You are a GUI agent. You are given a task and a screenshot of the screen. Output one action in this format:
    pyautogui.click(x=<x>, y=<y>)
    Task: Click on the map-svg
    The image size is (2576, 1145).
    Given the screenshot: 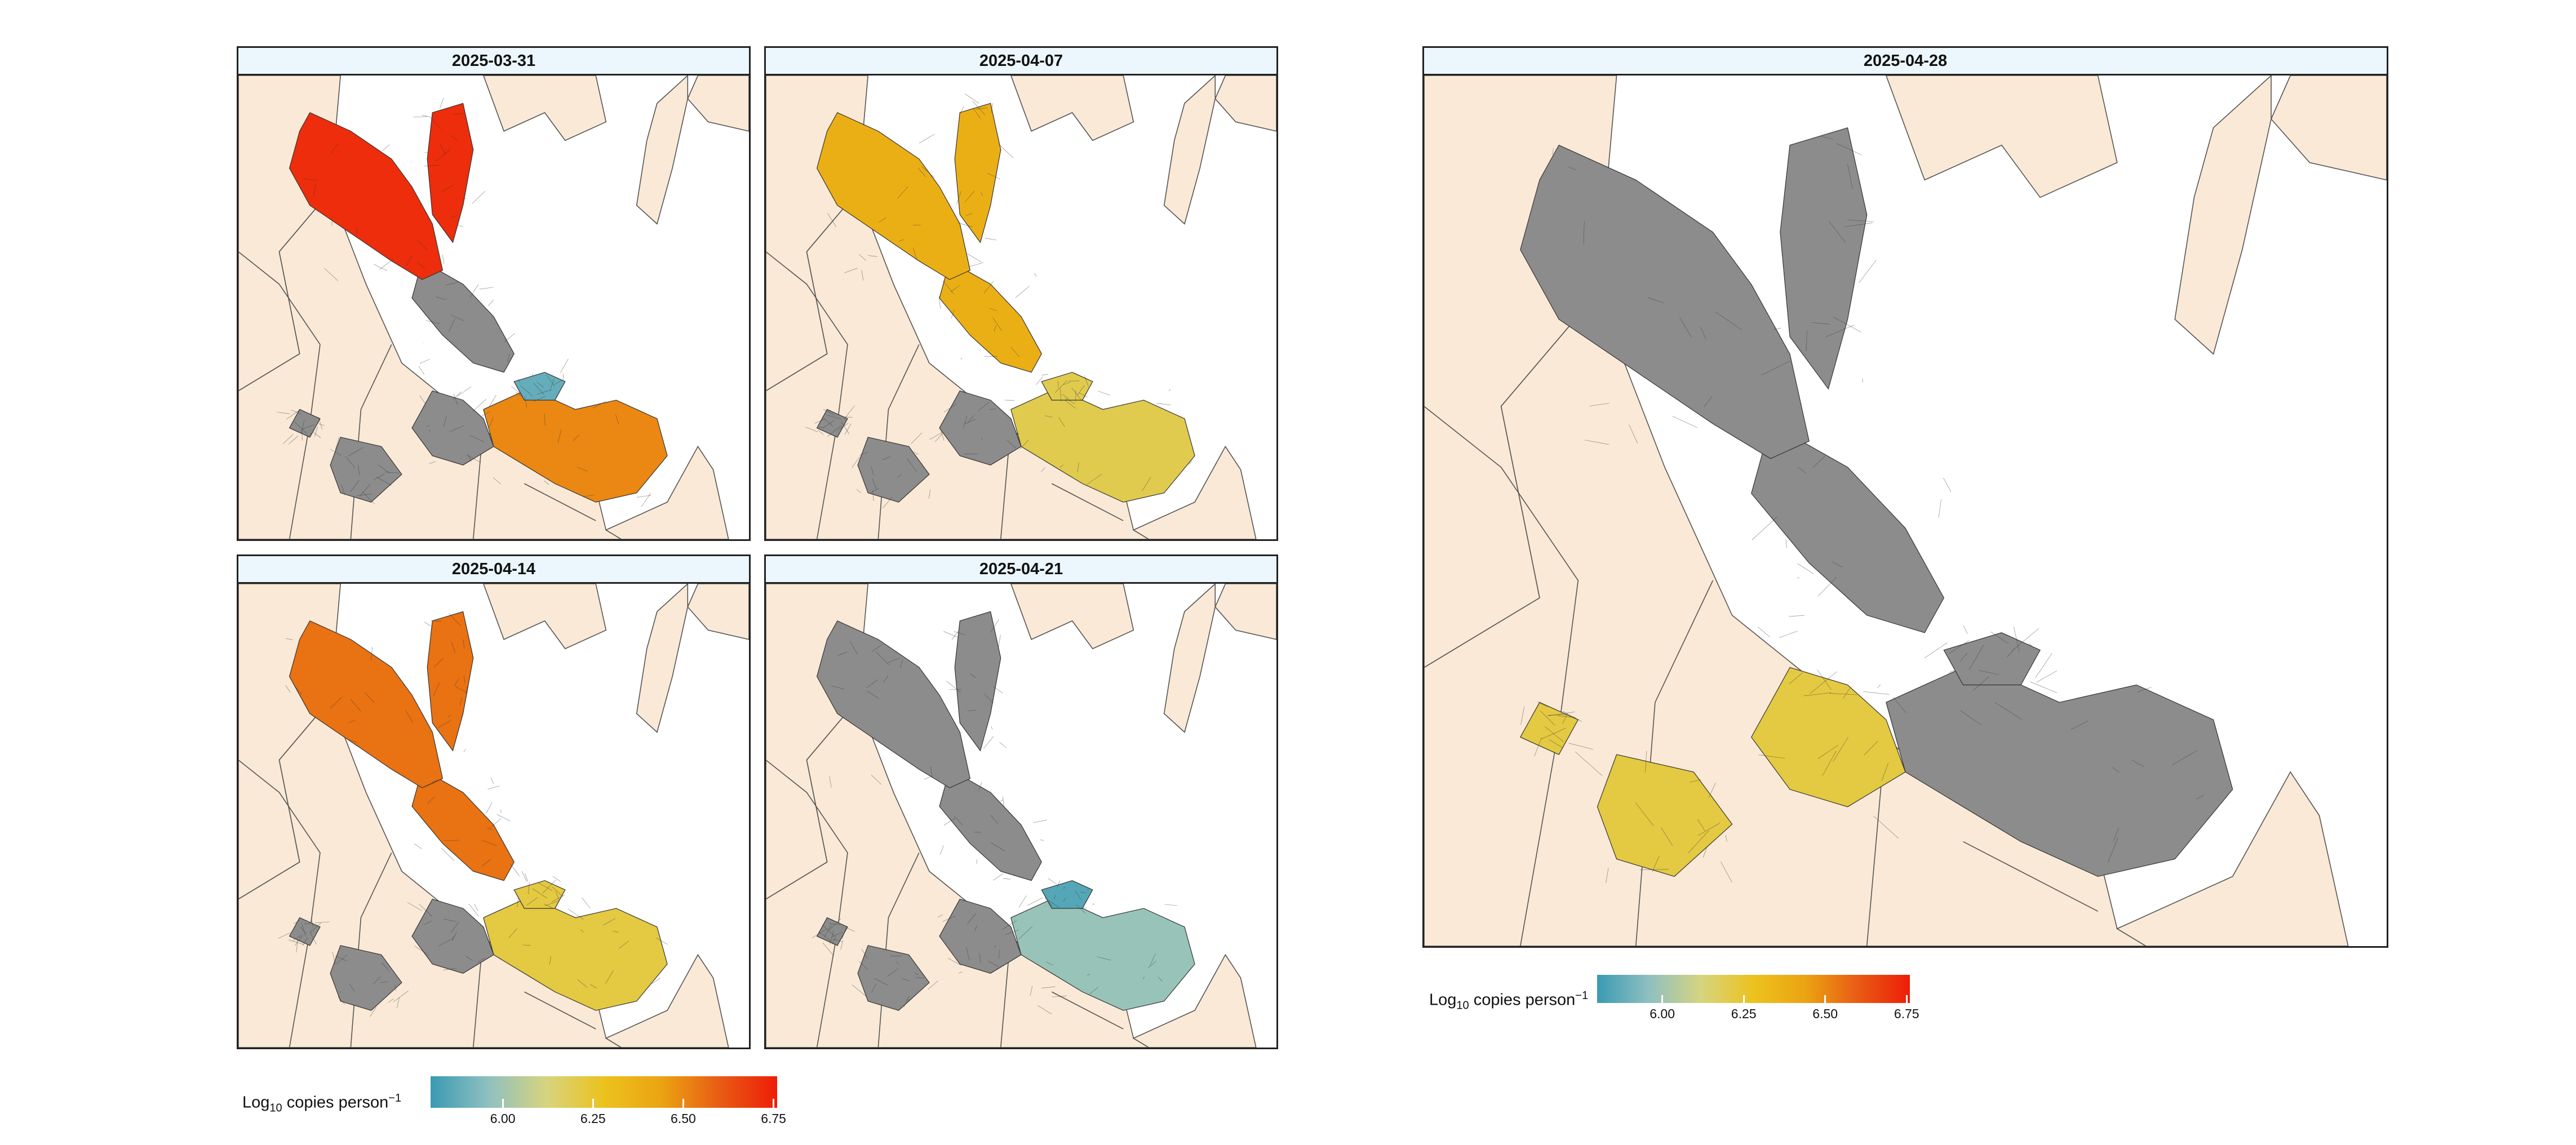 What is the action you would take?
    pyautogui.click(x=494, y=816)
    